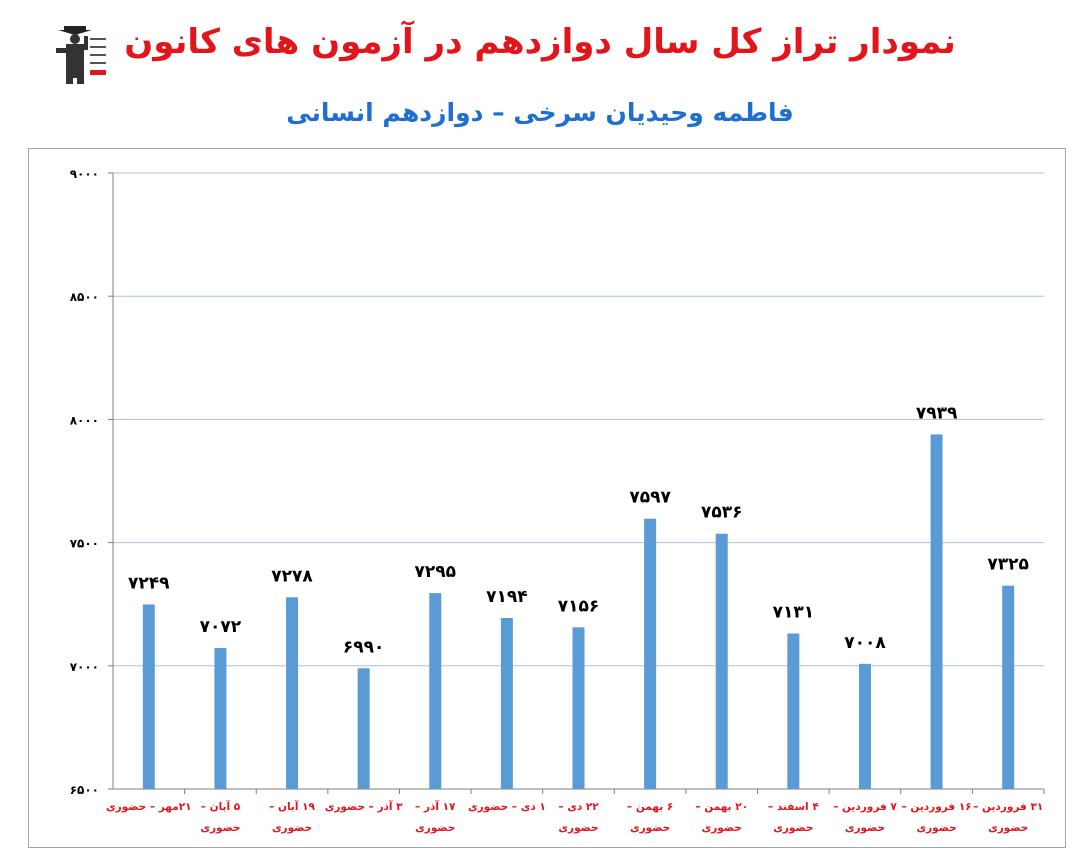 The width and height of the screenshot is (1080, 864). I want to click on value-label: ۷۵۳۶, so click(722, 513).